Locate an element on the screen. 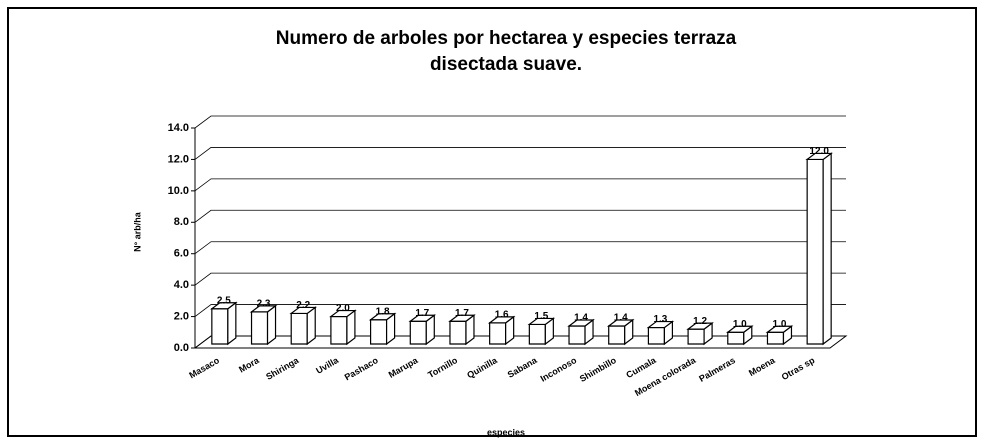 This screenshot has height=438, width=984. x-tick-label: Quinilla is located at coordinates (482, 368).